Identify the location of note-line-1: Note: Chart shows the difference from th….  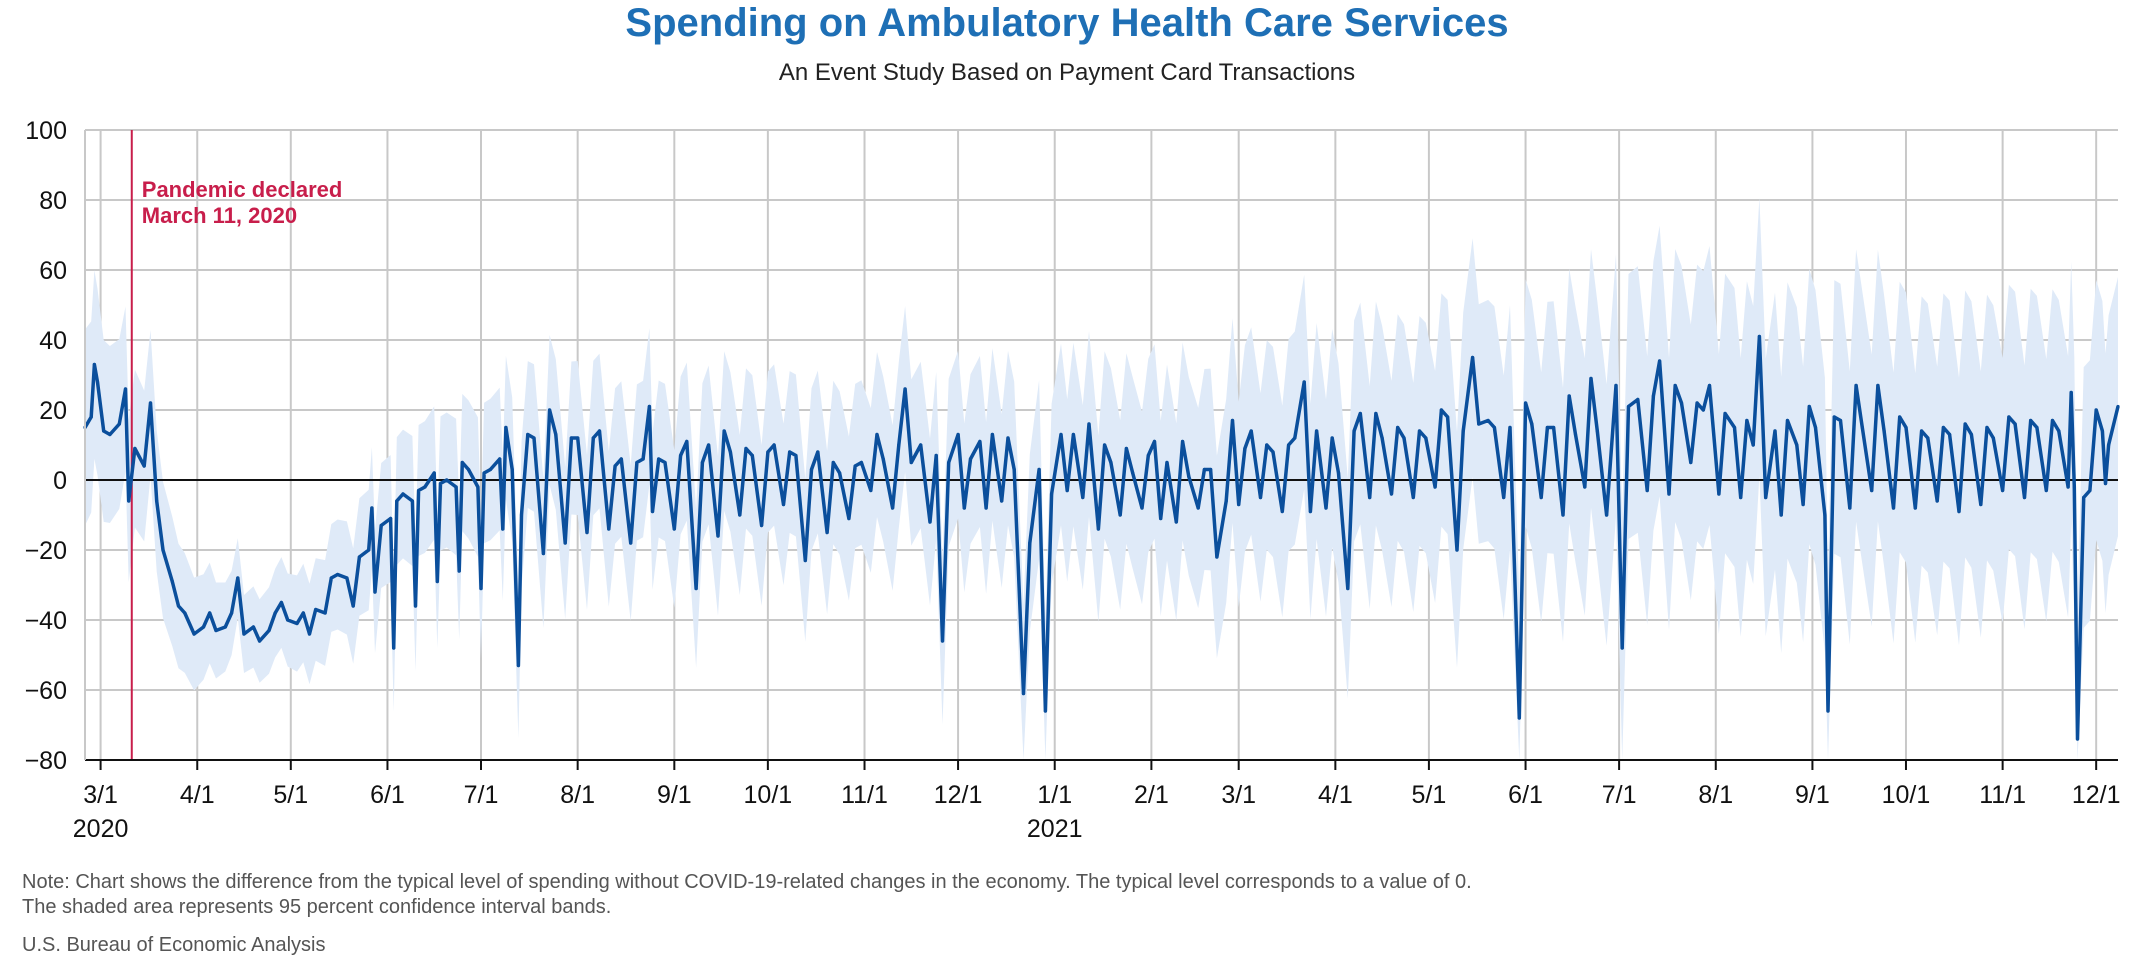
(747, 882).